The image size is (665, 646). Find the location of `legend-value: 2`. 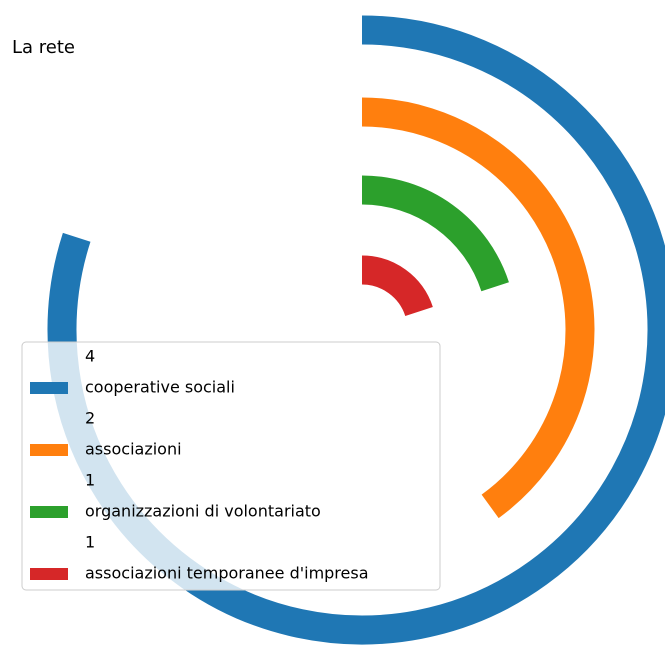

legend-value: 2 is located at coordinates (90, 418).